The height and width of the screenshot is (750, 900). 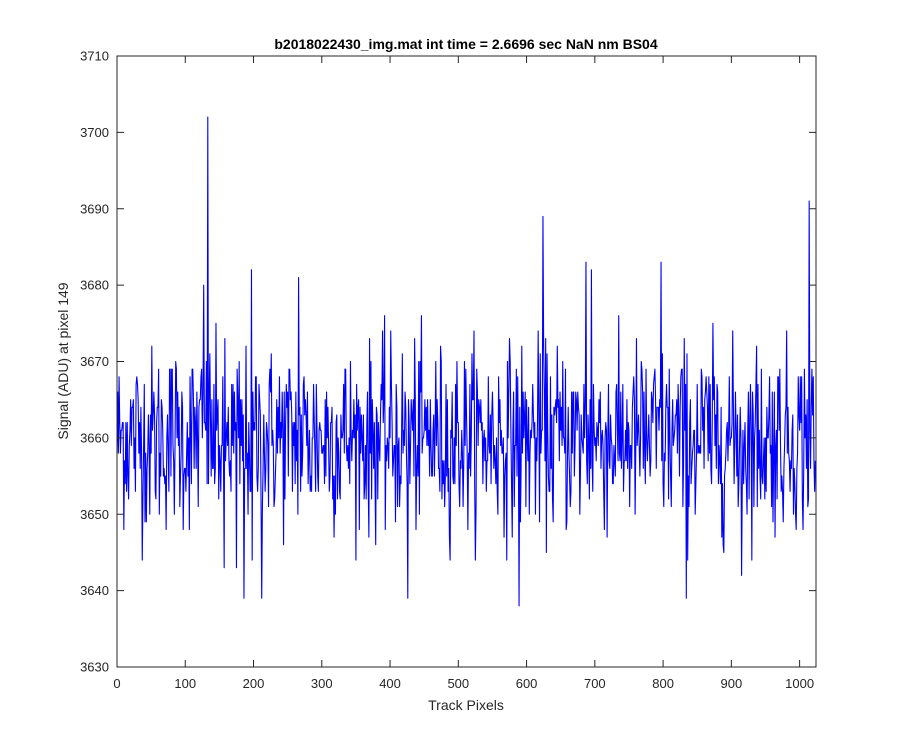 What do you see at coordinates (94, 667) in the screenshot?
I see `y-tick-label: 3630` at bounding box center [94, 667].